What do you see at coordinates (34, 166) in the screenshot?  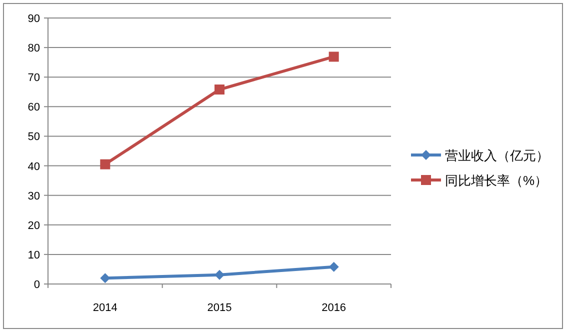 I see `y-tick-label: 40` at bounding box center [34, 166].